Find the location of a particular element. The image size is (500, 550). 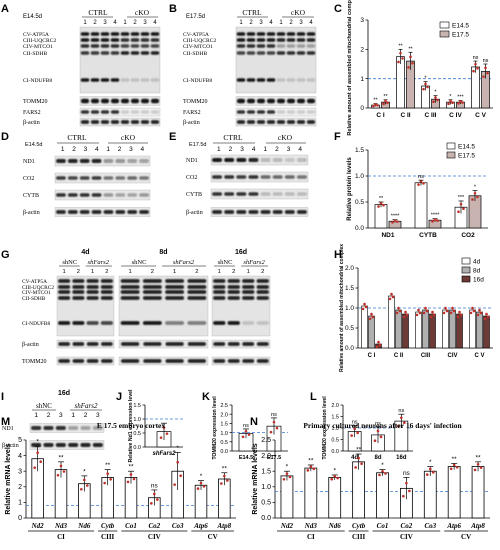

complex-label: CV-ATP5A is located at coordinates (34, 282).